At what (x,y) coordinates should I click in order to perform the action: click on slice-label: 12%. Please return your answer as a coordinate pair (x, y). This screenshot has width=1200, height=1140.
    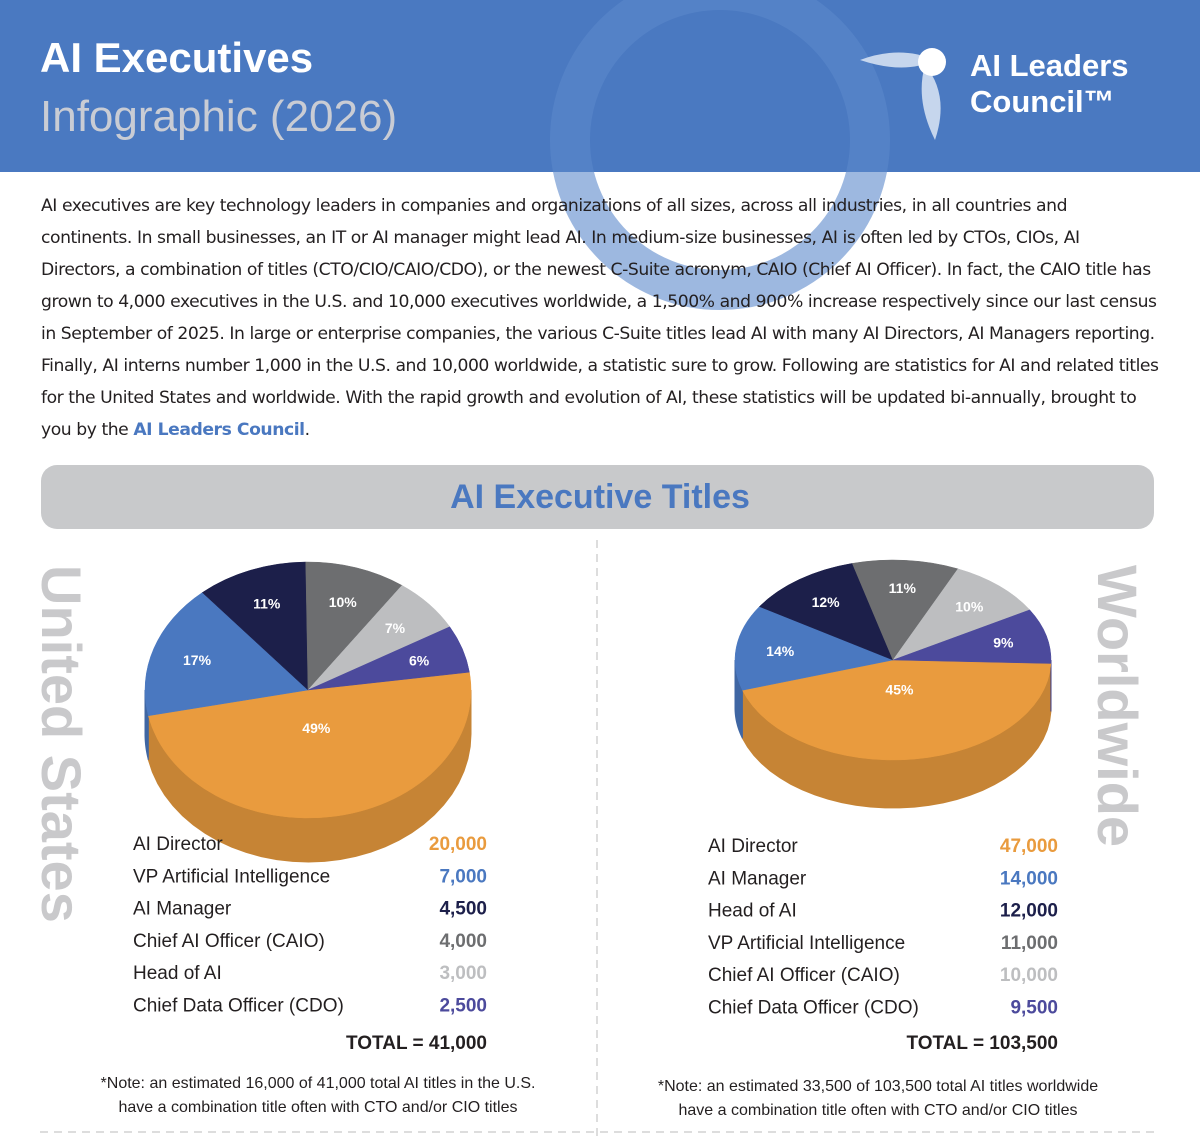
    Looking at the image, I should click on (826, 602).